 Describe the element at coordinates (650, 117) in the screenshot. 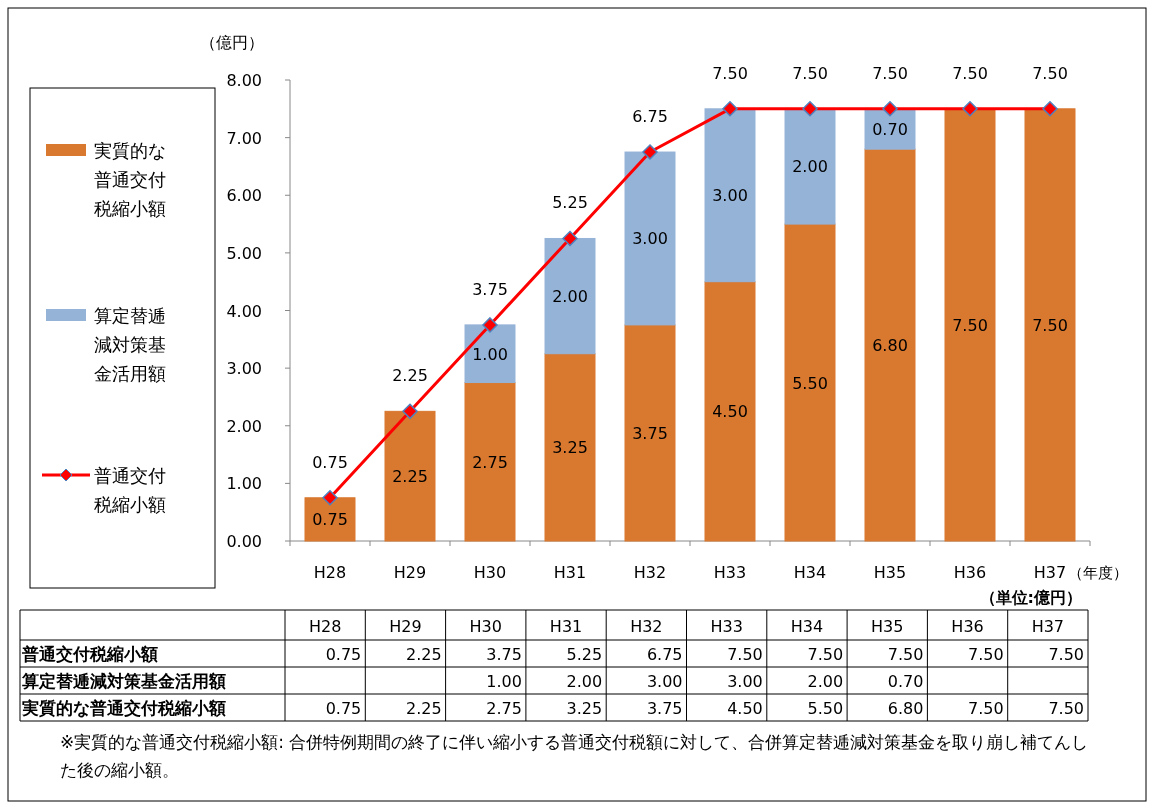

I see `text: 6.75` at that location.